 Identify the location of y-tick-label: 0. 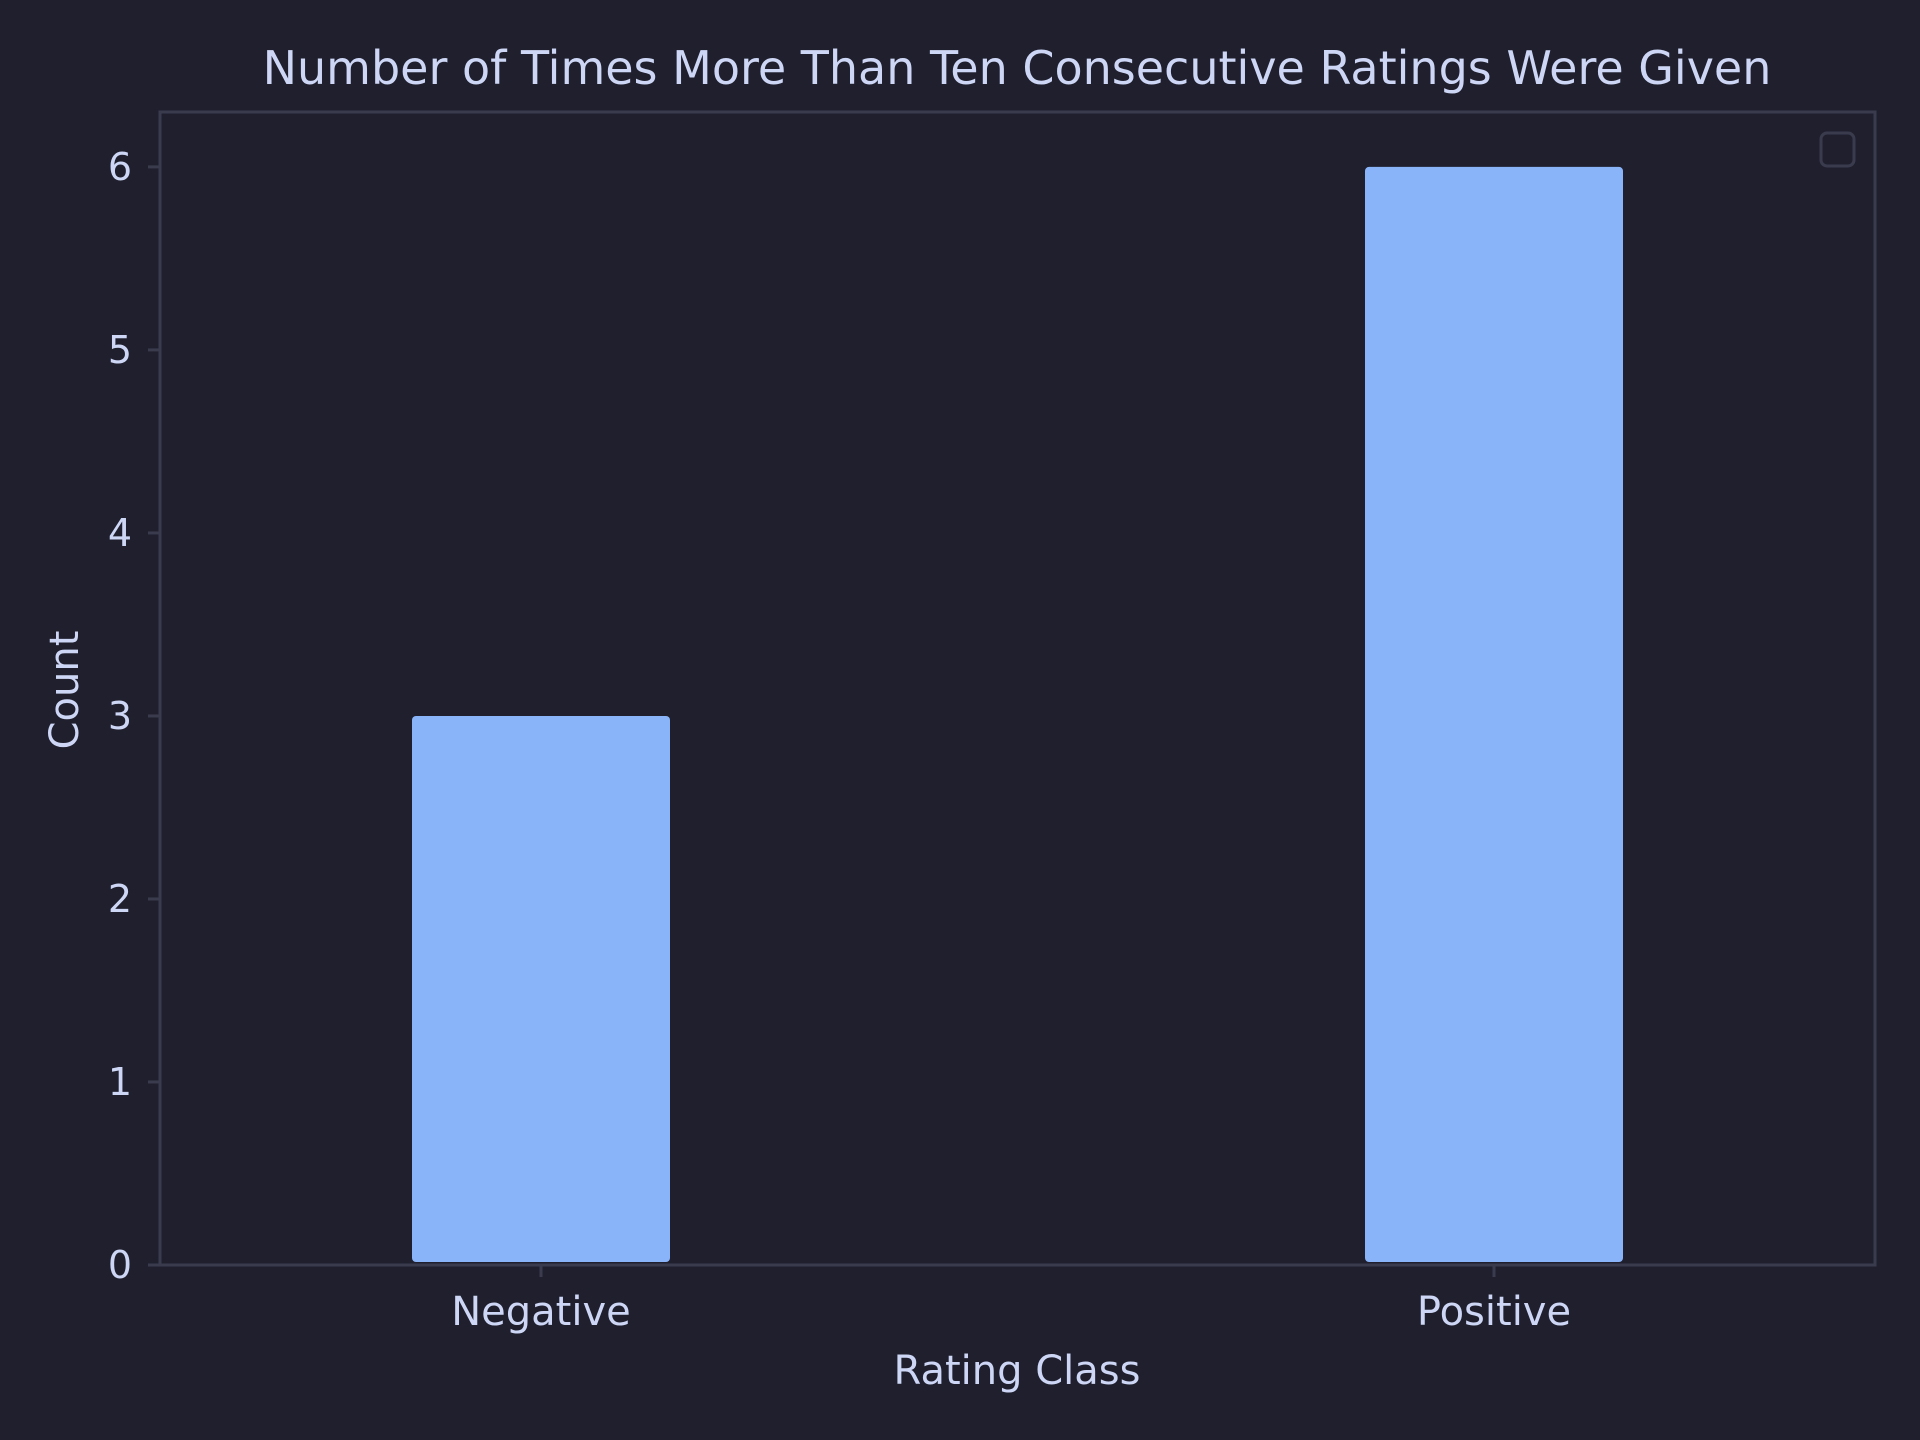
(120, 1265).